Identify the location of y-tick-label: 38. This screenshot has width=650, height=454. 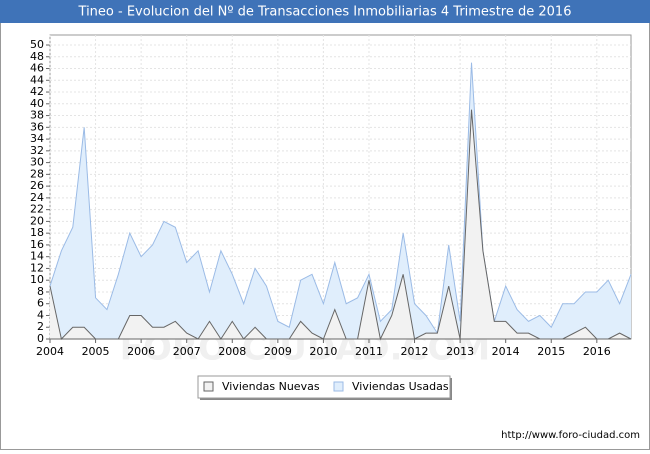
(37, 115).